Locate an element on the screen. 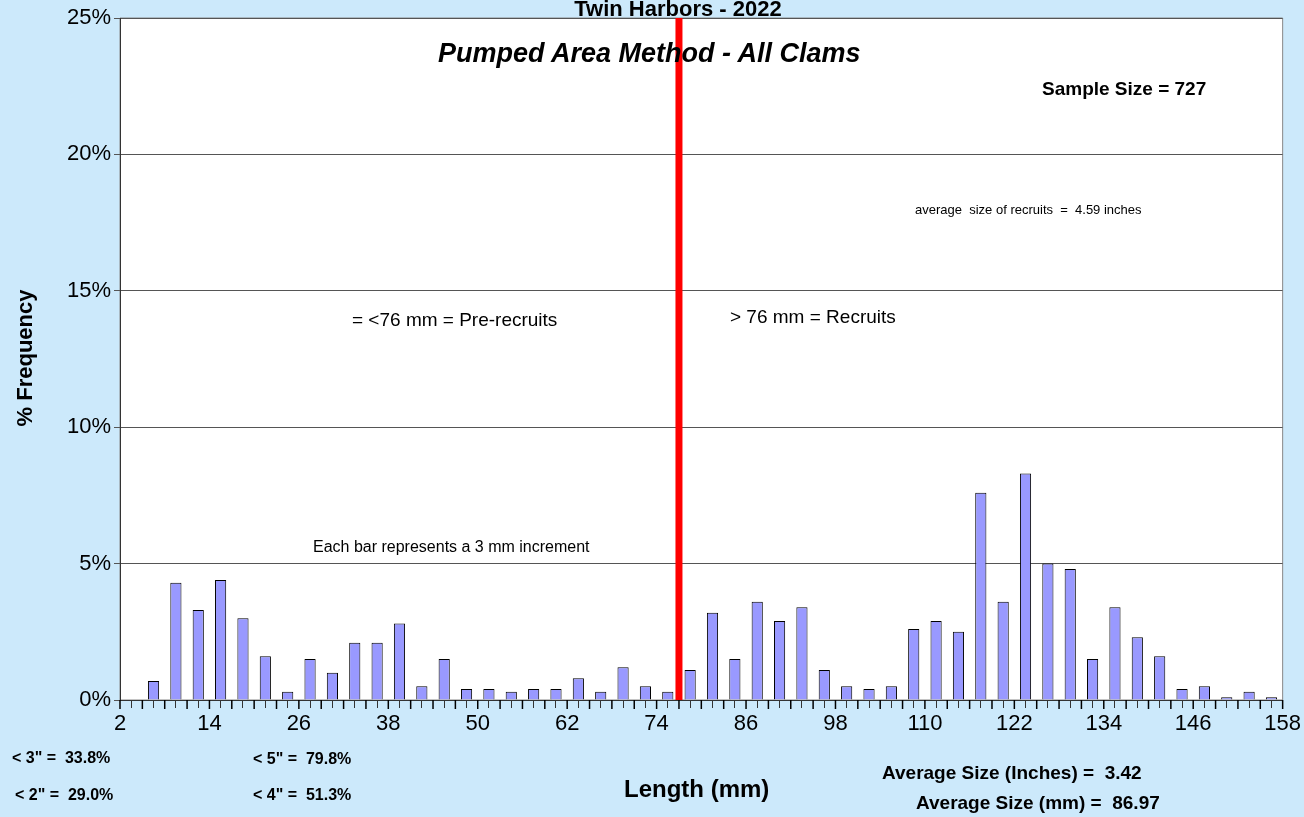  text: < 3" = 33.8% is located at coordinates (61, 758).